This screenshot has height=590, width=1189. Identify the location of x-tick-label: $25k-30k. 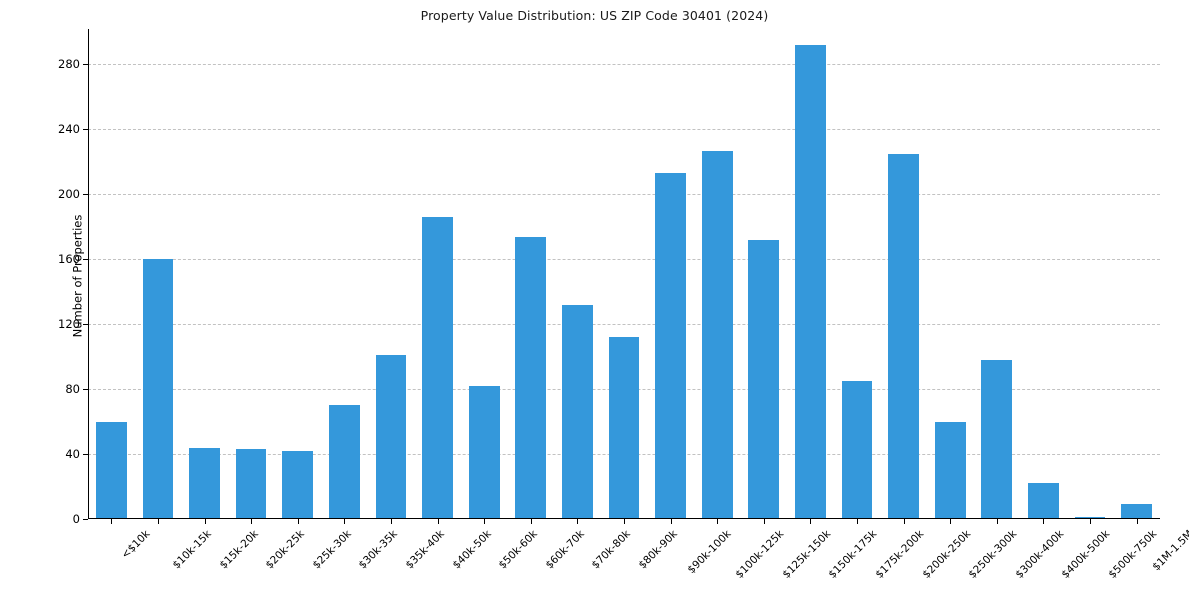
(332, 550).